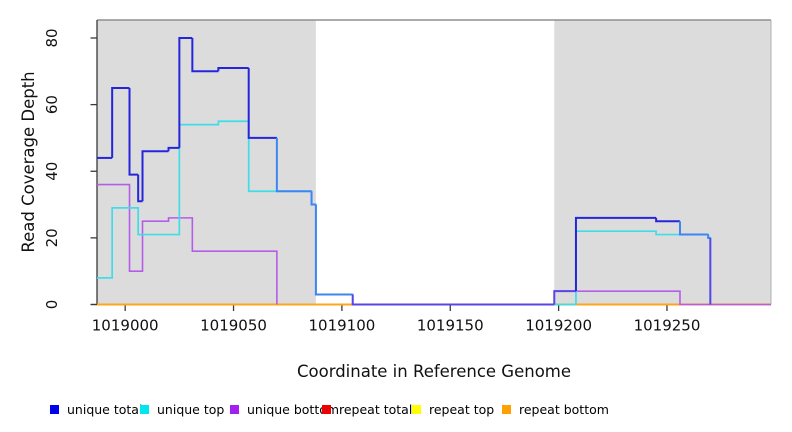 The width and height of the screenshot is (792, 432). Describe the element at coordinates (52, 237) in the screenshot. I see `y-tick-label: 20` at that location.